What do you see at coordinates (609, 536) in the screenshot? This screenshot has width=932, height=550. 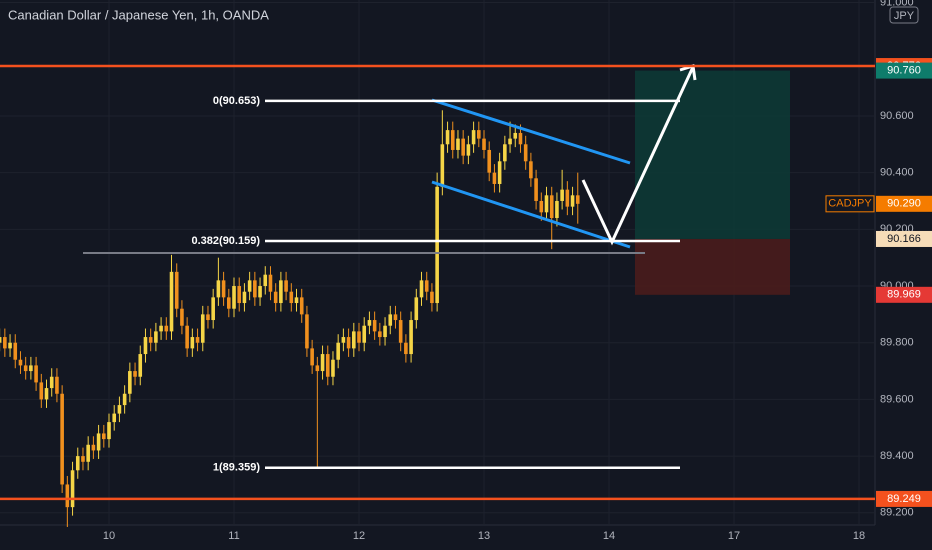 I see `x-tick-label: 14` at bounding box center [609, 536].